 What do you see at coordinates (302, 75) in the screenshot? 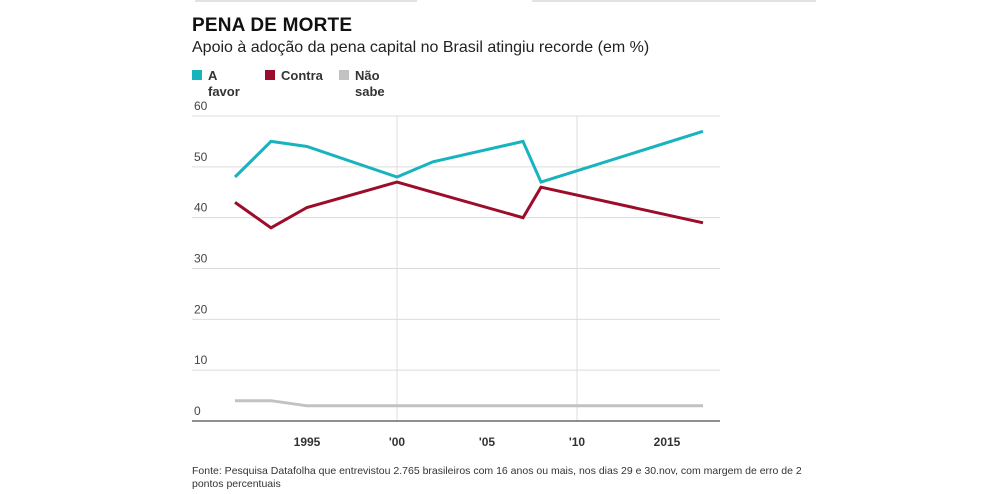
I see `legend-label-contra: Contra` at bounding box center [302, 75].